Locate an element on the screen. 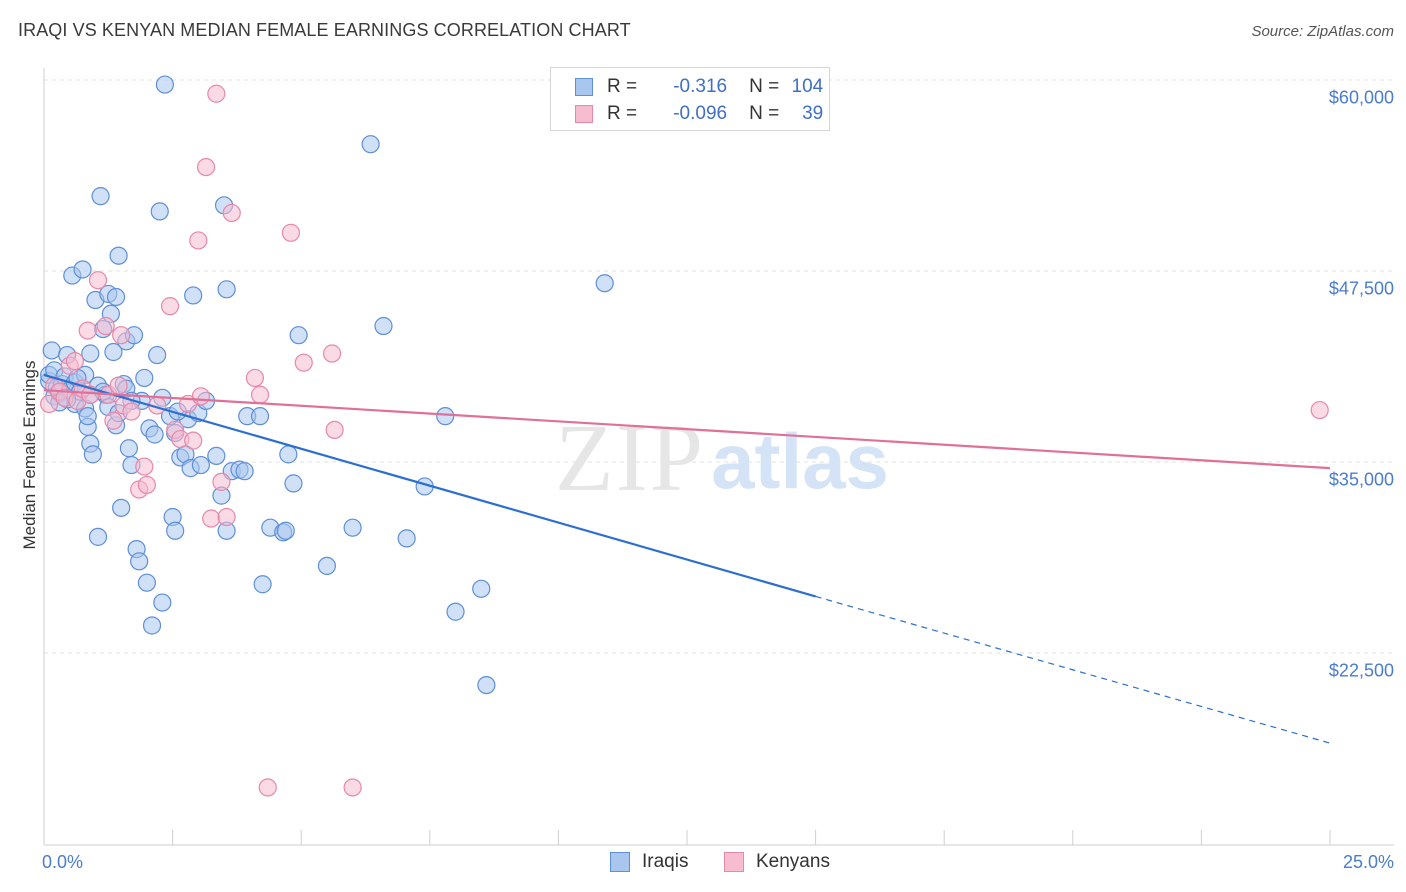  iraqi-trend-extension is located at coordinates (1073, 669).